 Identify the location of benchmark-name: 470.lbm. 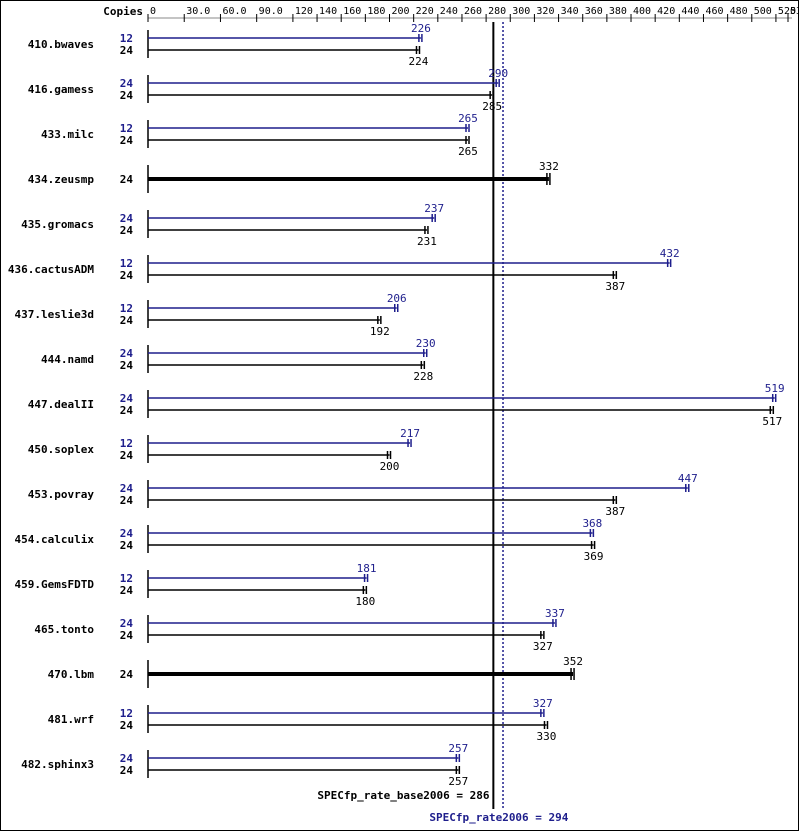
(71, 674).